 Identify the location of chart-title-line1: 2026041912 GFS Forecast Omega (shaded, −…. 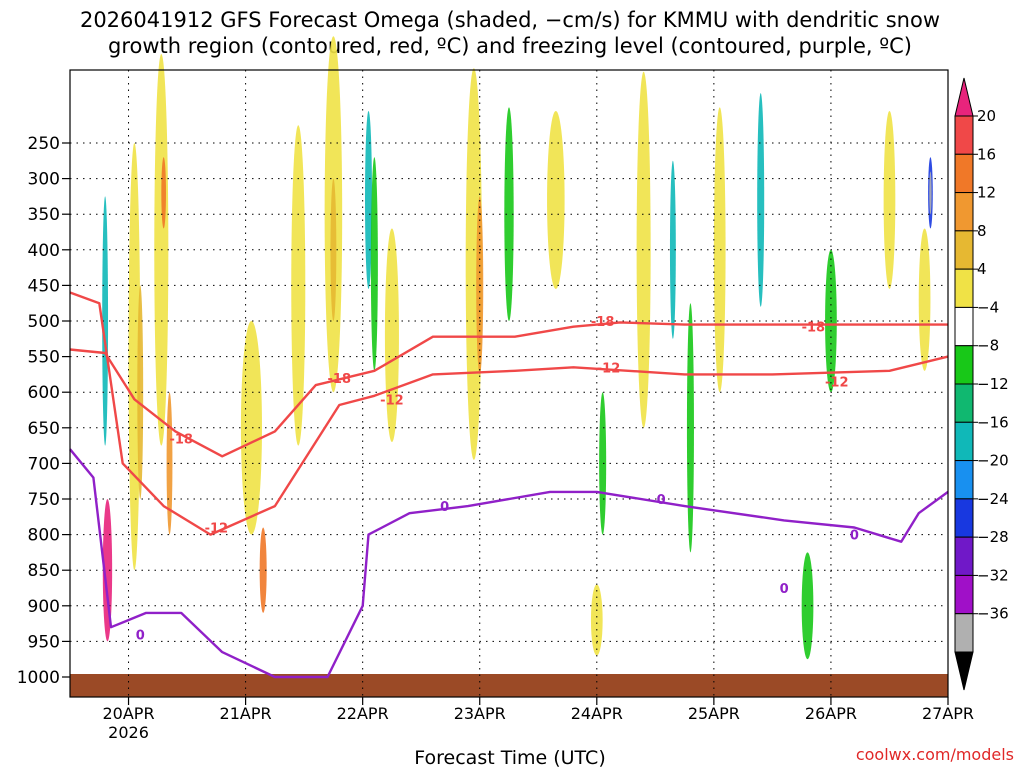
(510, 20).